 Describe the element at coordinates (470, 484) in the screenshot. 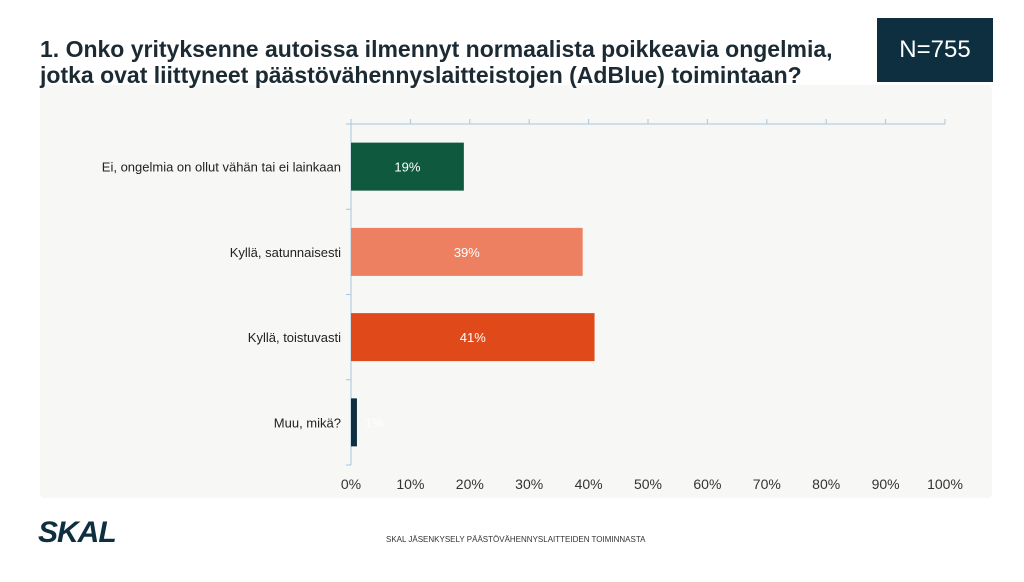

I see `x-tick-label: 20%` at that location.